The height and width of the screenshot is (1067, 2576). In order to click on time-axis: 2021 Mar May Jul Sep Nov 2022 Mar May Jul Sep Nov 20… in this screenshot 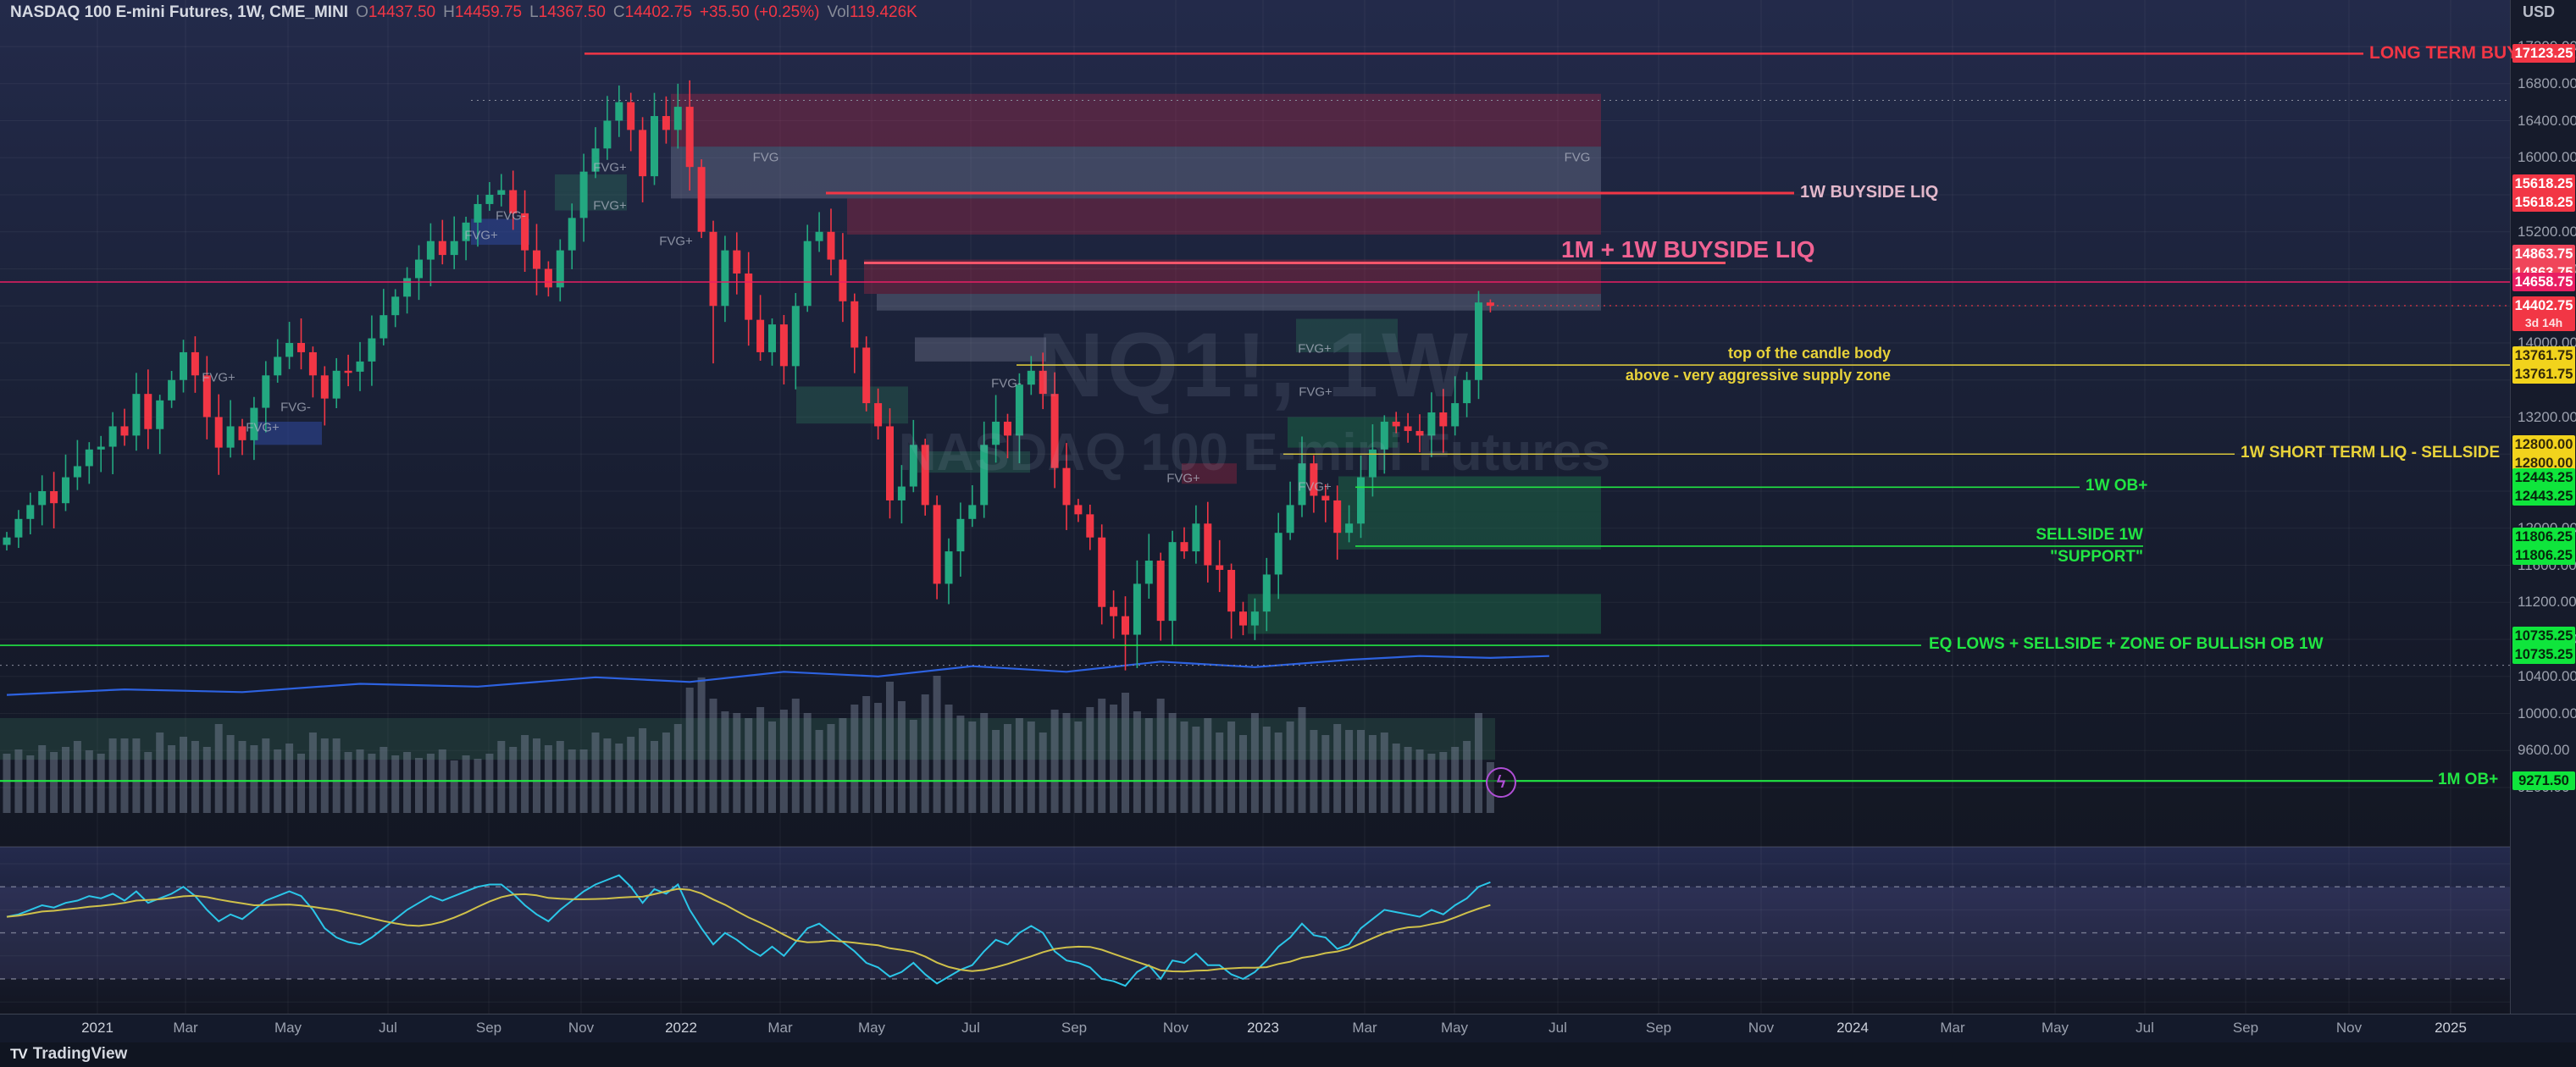, I will do `click(1288, 1028)`.